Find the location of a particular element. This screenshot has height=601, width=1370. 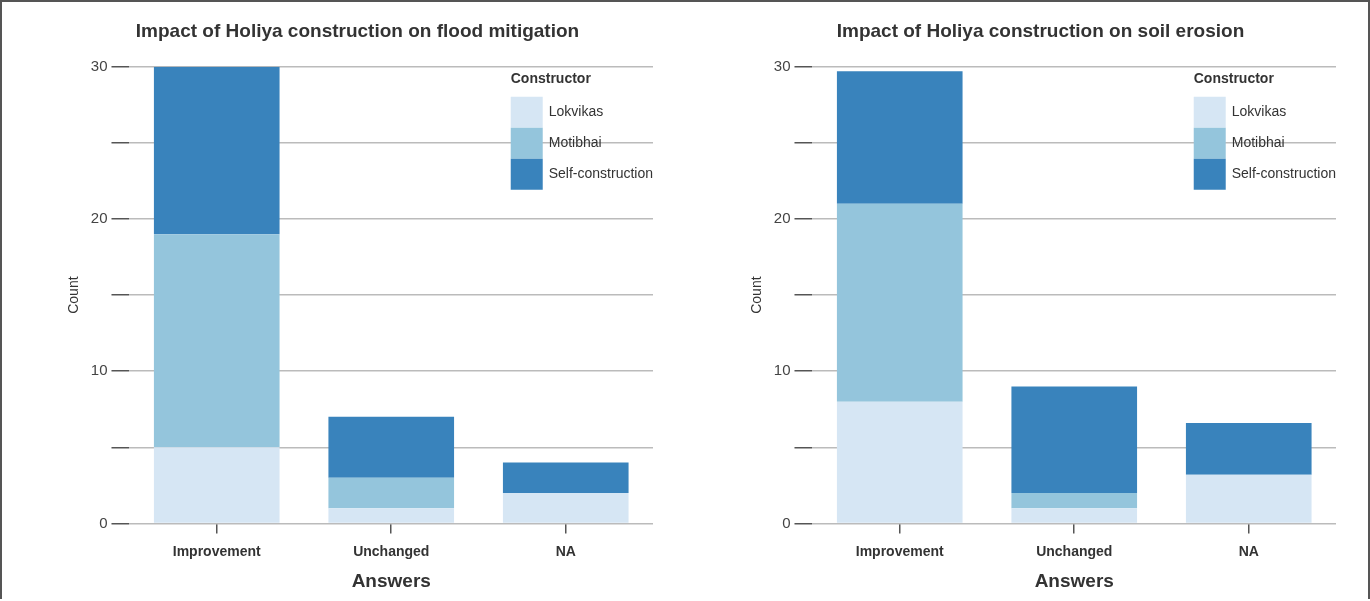

chart-title: Impact of Holiya construction on soil erosion is located at coordinates (1040, 30).